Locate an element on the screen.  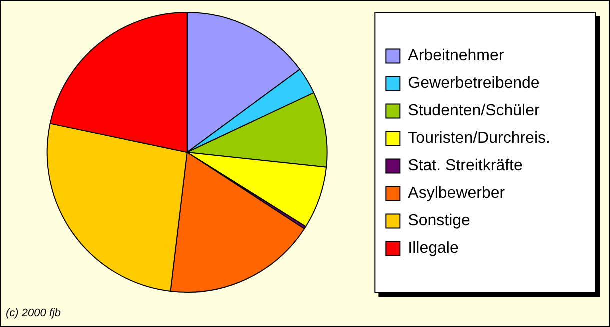
legend-label: Stat. Streitkräfte is located at coordinates (483, 166).